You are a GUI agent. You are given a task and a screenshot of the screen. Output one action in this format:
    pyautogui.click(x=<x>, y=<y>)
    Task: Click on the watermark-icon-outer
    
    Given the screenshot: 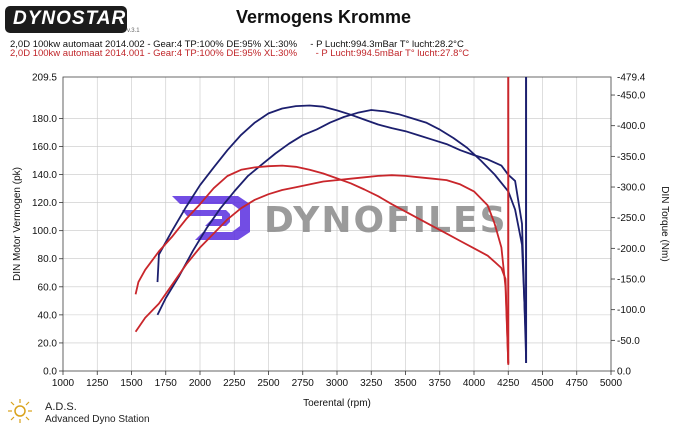 What is the action you would take?
    pyautogui.click(x=211, y=218)
    